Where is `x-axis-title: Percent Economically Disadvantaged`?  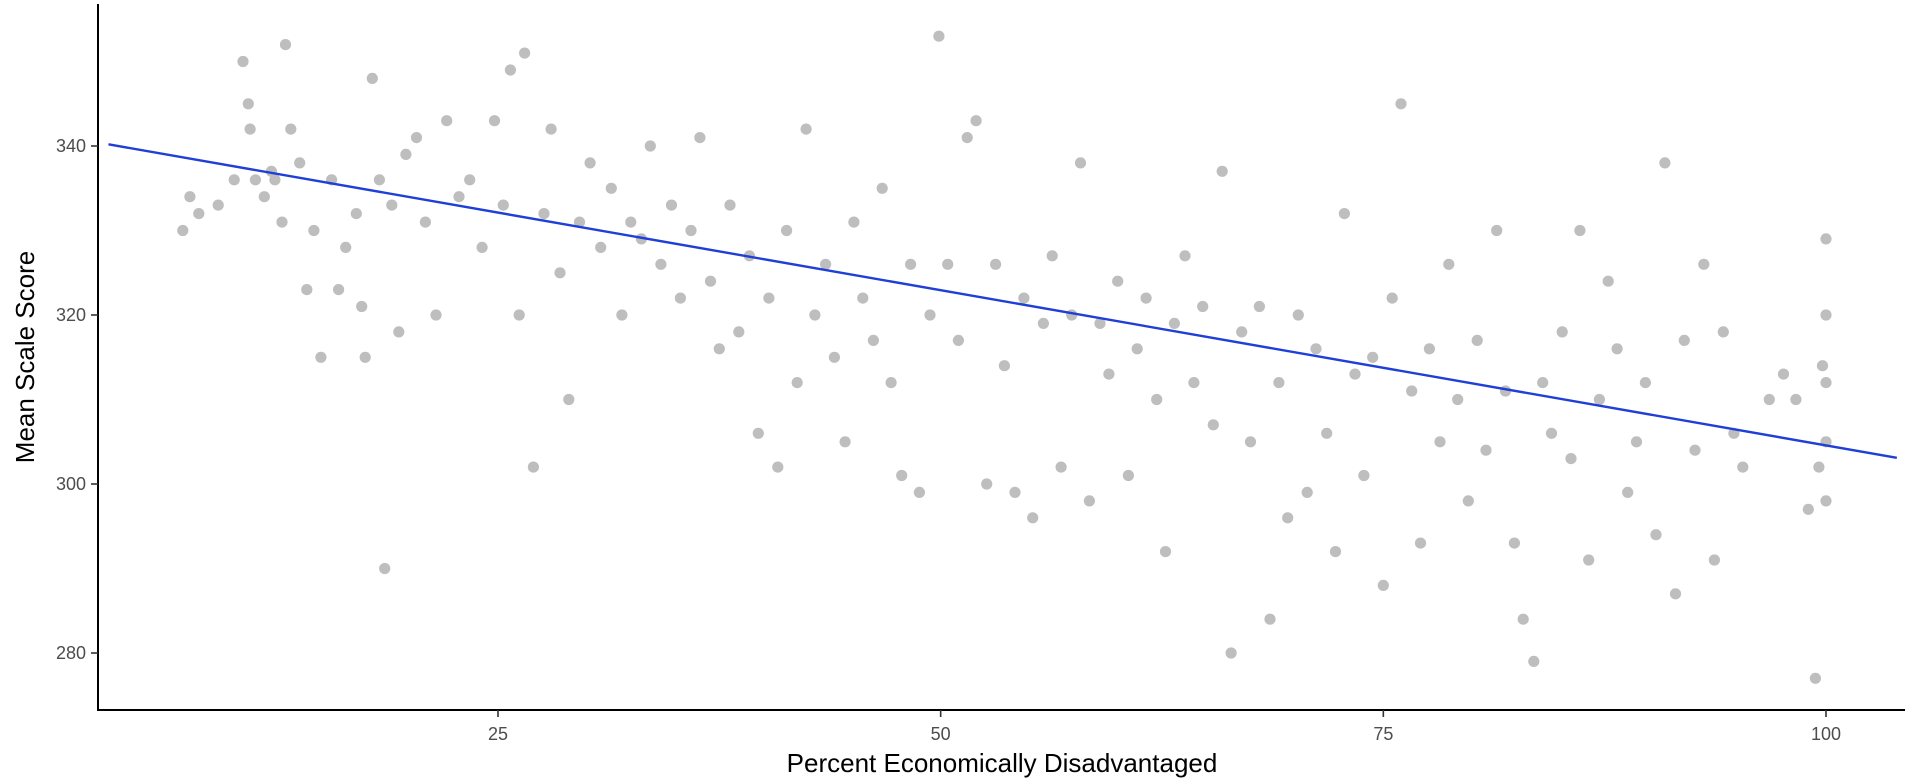 x-axis-title: Percent Economically Disadvantaged is located at coordinates (1002, 763).